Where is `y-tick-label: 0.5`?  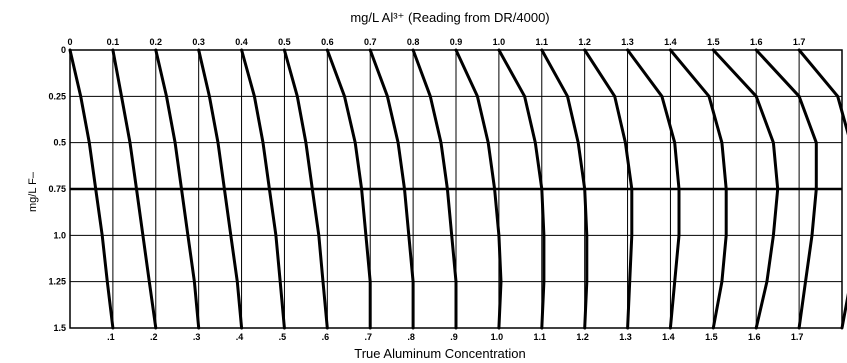
y-tick-label: 0.5 is located at coordinates (59, 143).